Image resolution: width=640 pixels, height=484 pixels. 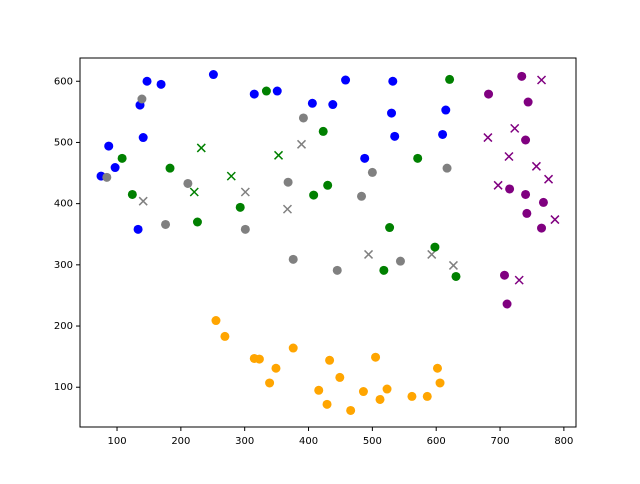 What do you see at coordinates (372, 441) in the screenshot?
I see `x-tick-label: 500` at bounding box center [372, 441].